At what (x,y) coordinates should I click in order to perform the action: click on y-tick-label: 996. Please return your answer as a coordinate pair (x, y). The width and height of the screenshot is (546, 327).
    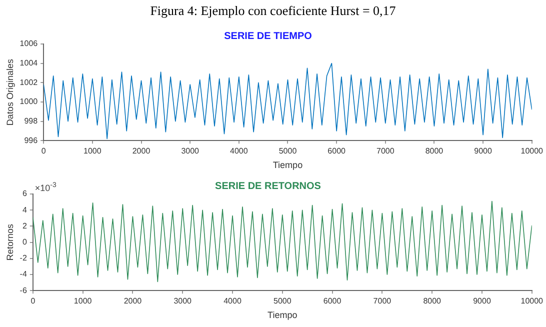
    Looking at the image, I should click on (31, 140).